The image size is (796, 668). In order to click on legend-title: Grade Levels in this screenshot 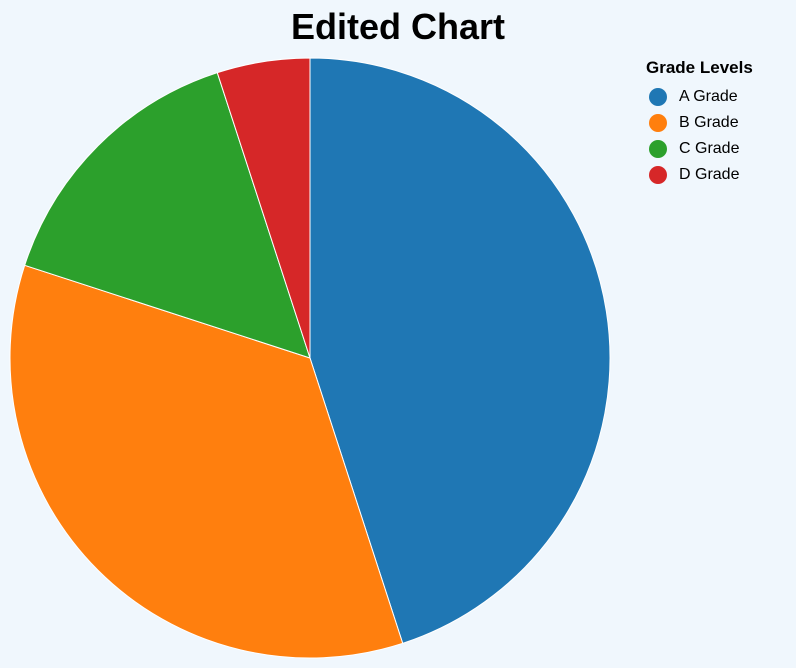, I will do `click(699, 67)`.